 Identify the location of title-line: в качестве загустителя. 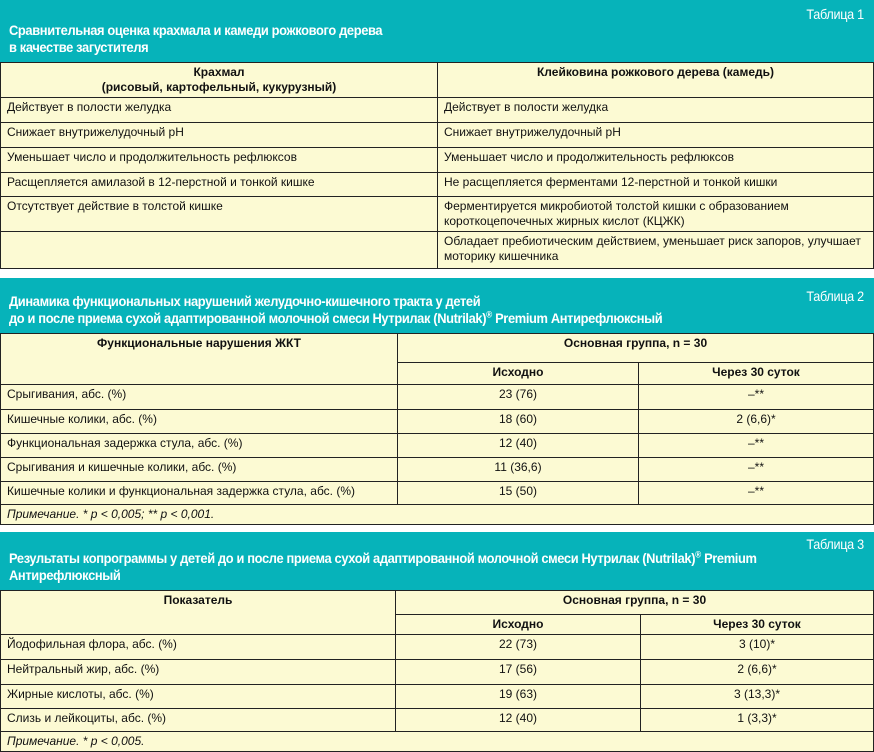
(79, 47).